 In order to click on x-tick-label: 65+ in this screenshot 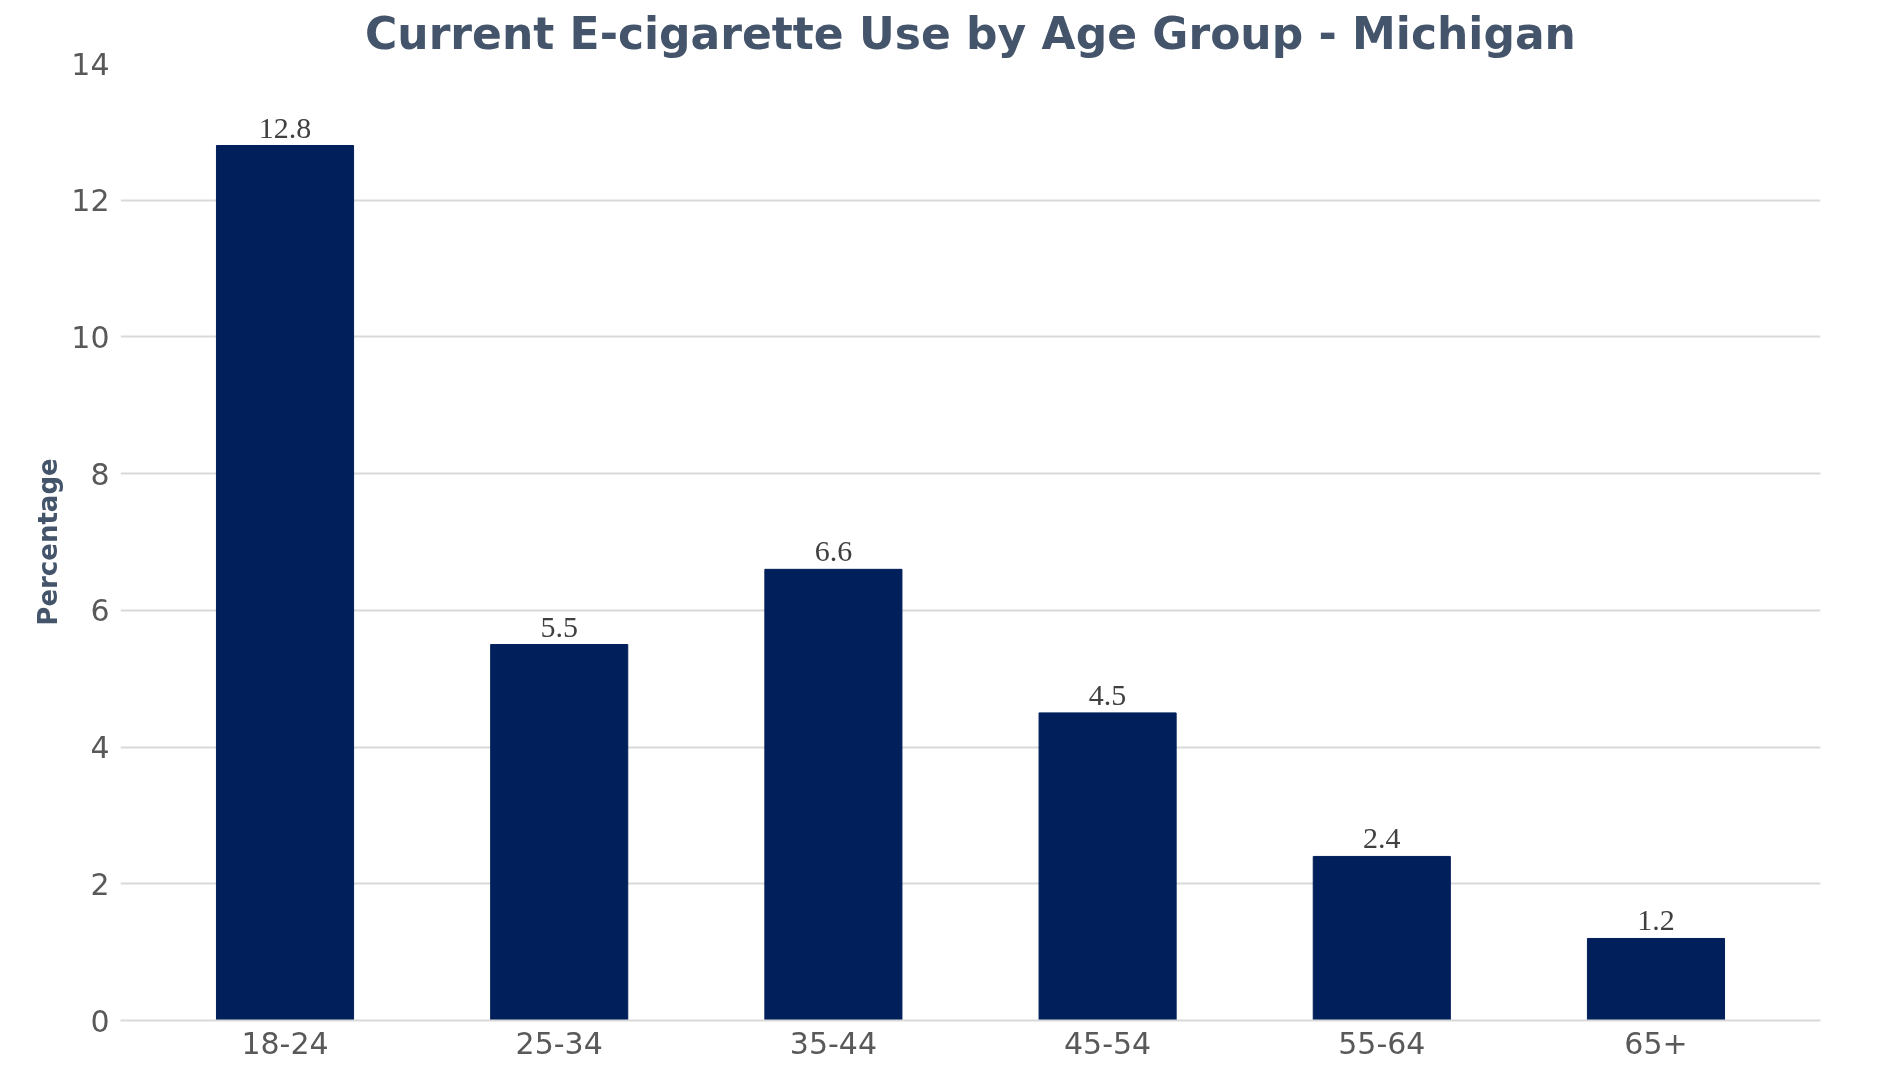, I will do `click(1656, 1043)`.